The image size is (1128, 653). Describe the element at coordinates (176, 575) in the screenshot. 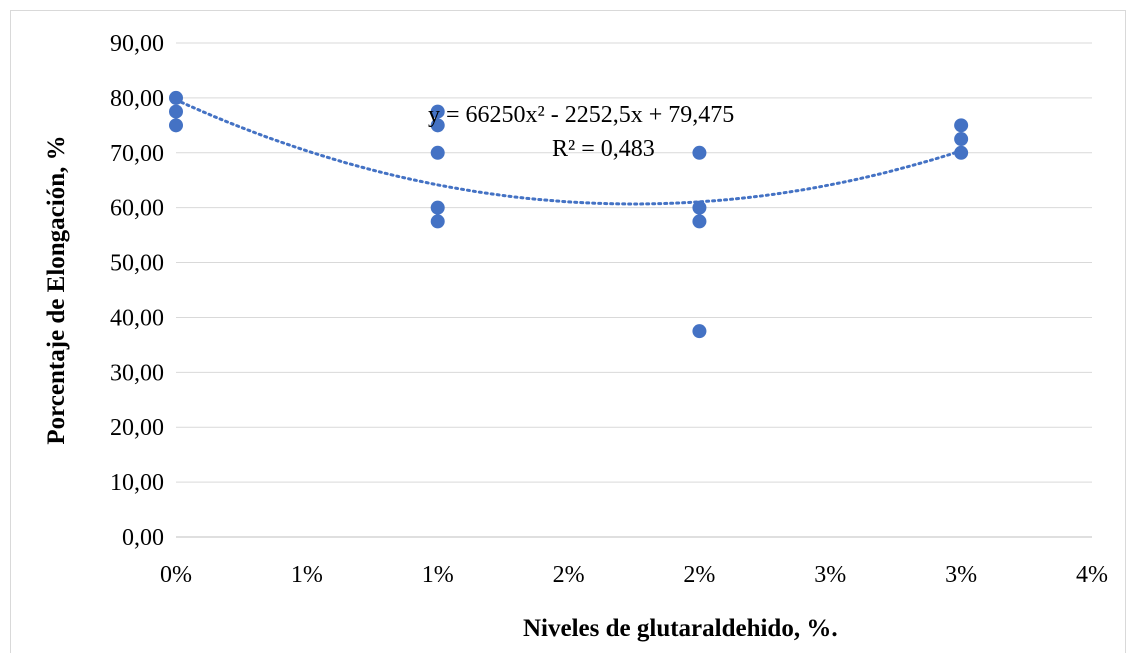

I see `x-tick-label: 0%` at that location.